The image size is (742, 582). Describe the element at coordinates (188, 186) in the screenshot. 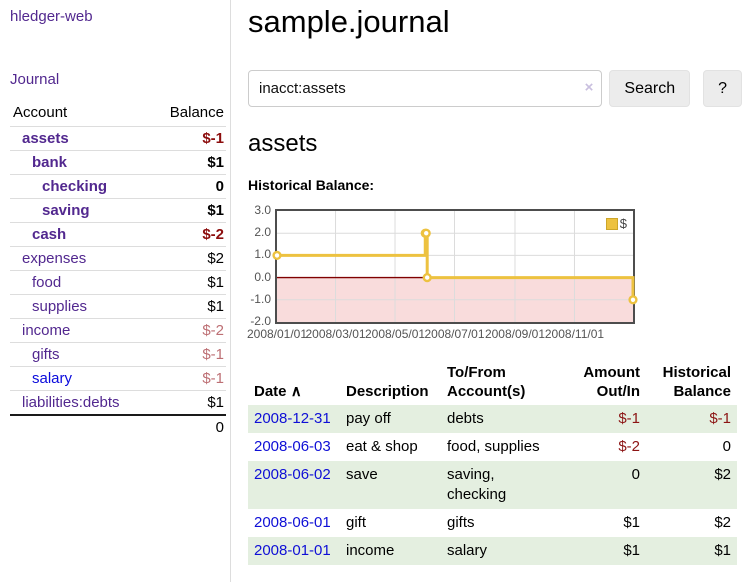

I see `account-balance: 0` at that location.